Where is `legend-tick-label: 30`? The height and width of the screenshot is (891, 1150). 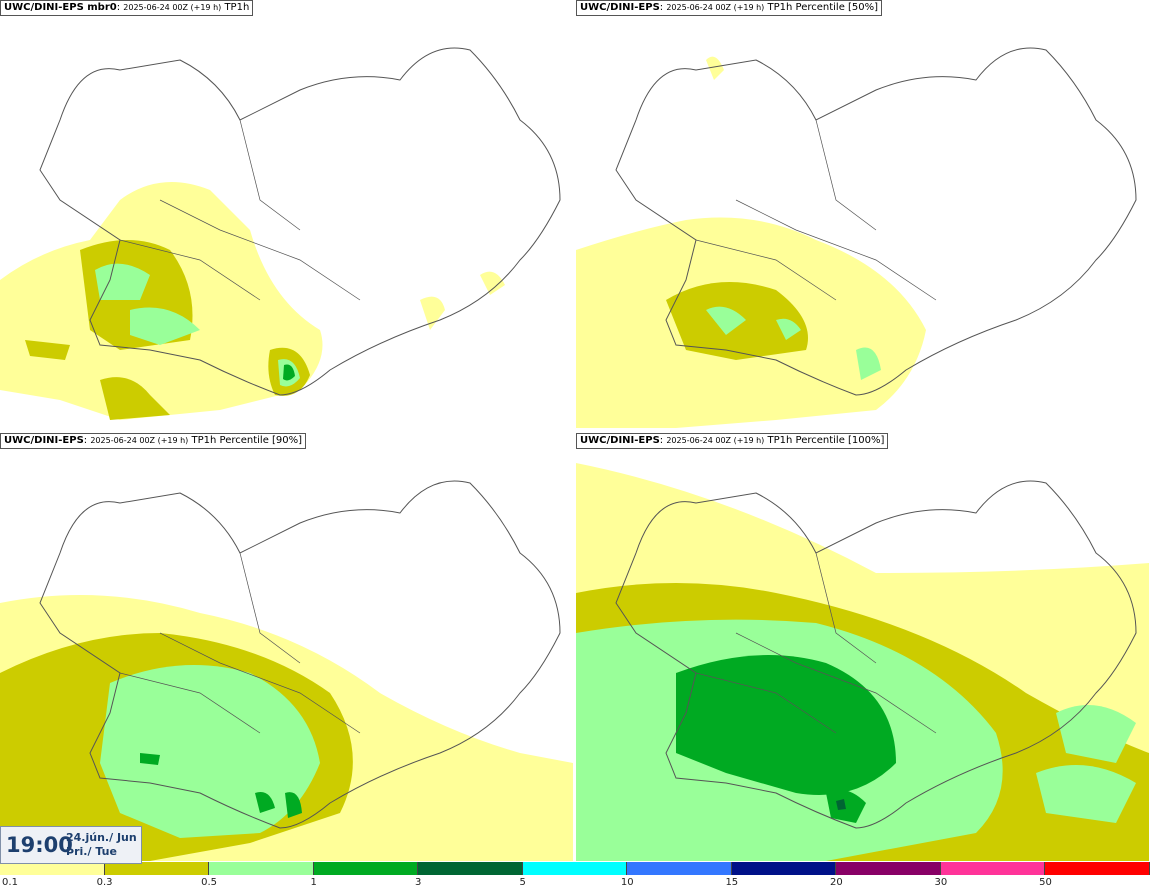
legend-tick-label: 30 is located at coordinates (941, 882).